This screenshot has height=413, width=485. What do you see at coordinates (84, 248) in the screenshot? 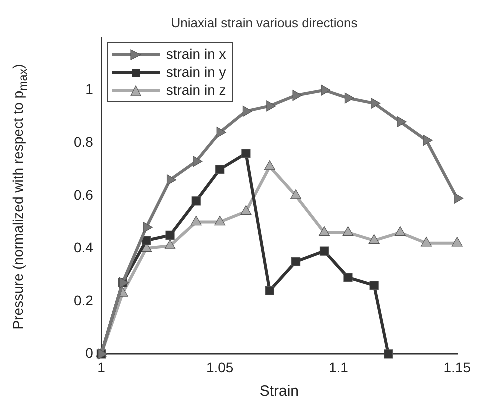
I see `y-tick-label: 0.4` at bounding box center [84, 248].